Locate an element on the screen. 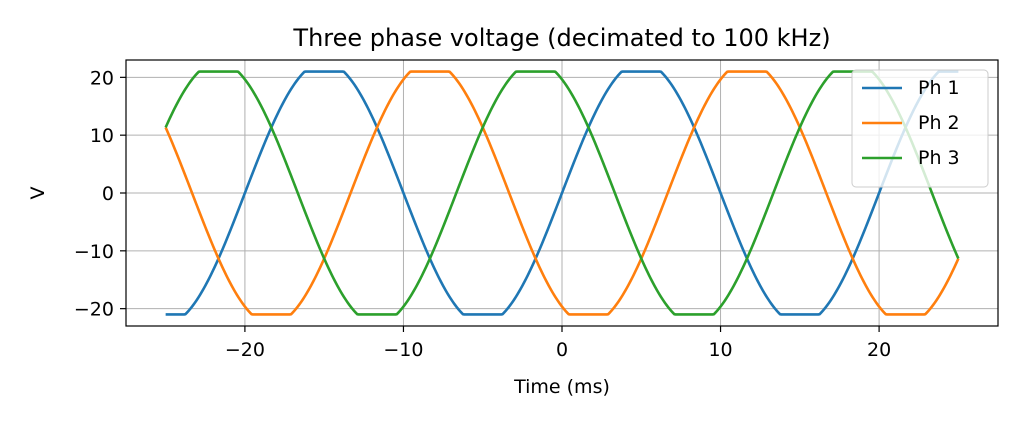  x-axis-label: Time (ms) is located at coordinates (561, 387).